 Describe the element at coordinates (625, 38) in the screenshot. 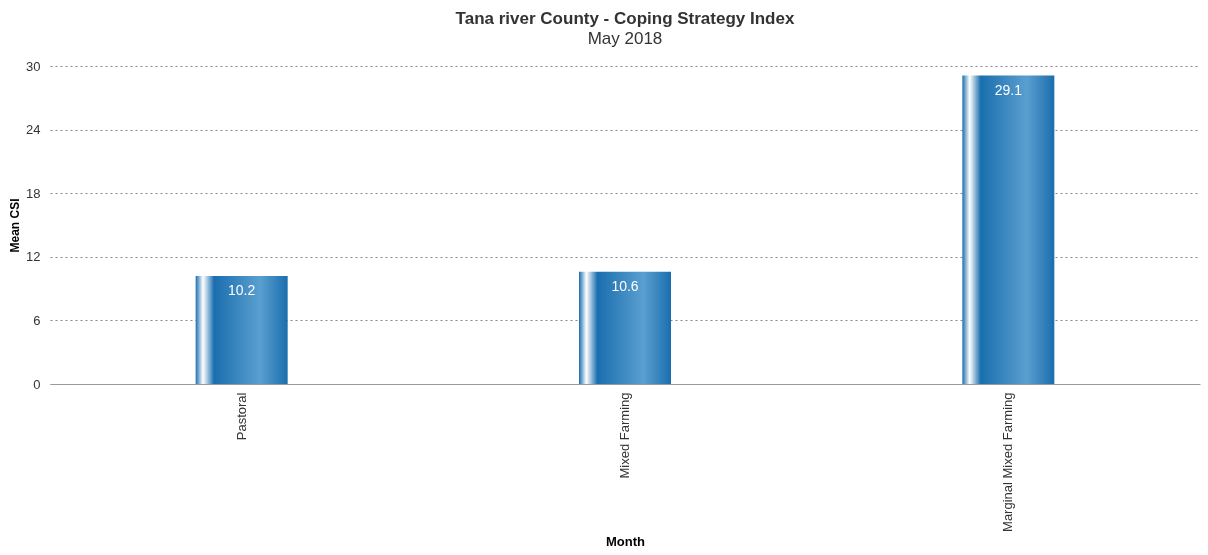

I see `chart-subtitle: May 2018` at that location.